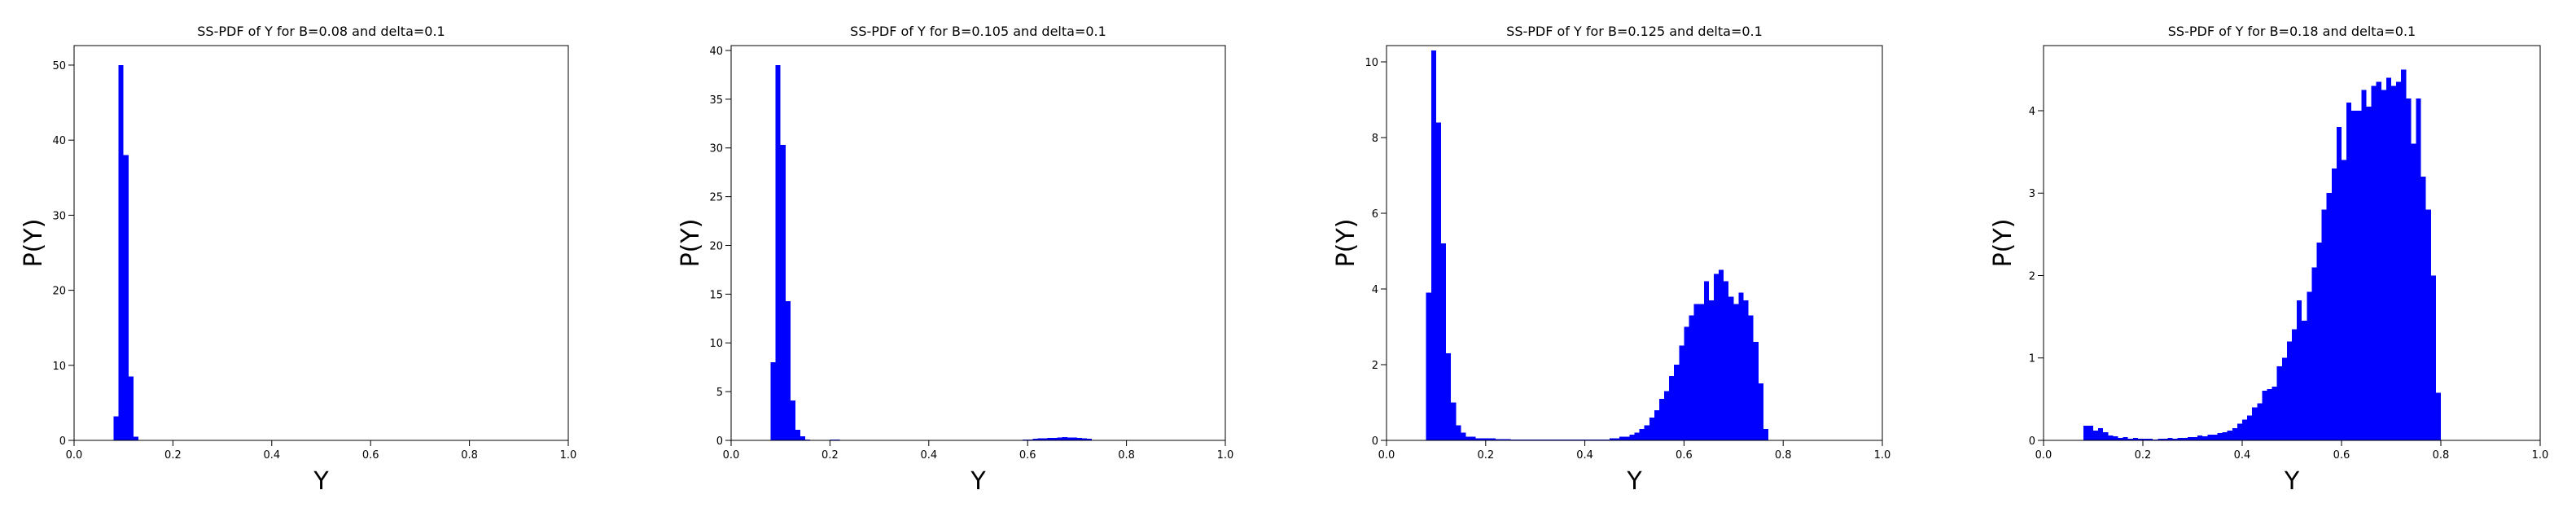  I want to click on x-tick-label: 0.8, so click(2441, 456).